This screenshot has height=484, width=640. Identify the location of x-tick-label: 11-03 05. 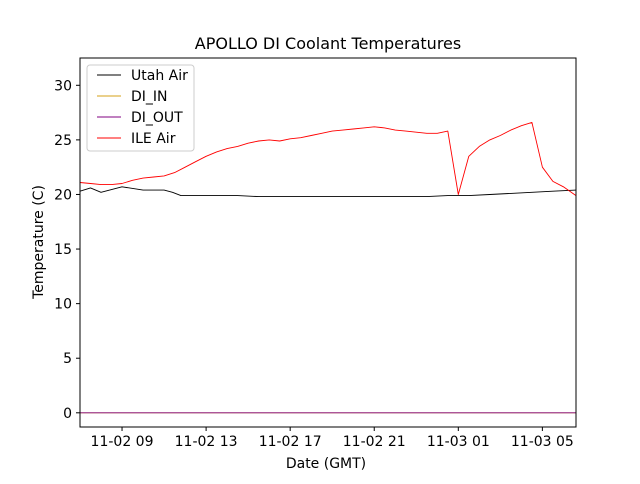
(542, 442).